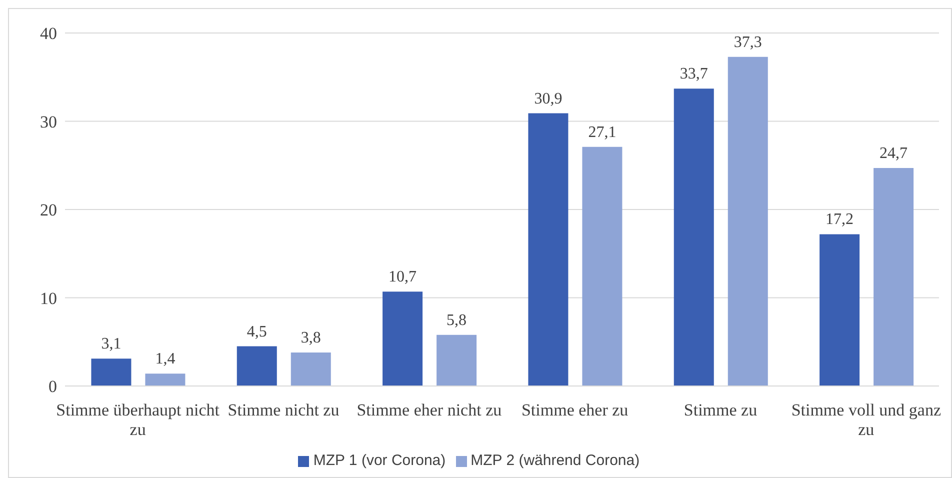 This screenshot has width=952, height=478. I want to click on data-label: 33,7, so click(694, 74).